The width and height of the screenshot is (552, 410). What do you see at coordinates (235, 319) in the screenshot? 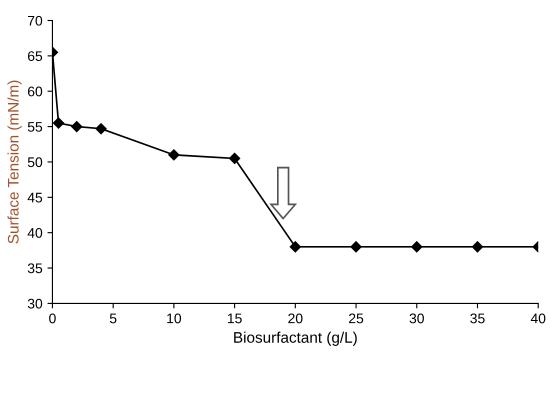
I see `x-tick-label: 15` at bounding box center [235, 319].